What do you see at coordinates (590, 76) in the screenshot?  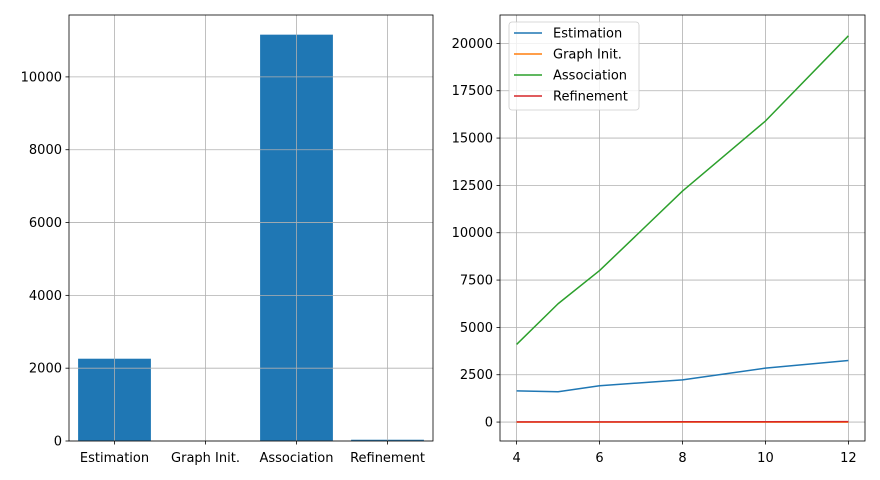 I see `legend-label: Association` at bounding box center [590, 76].